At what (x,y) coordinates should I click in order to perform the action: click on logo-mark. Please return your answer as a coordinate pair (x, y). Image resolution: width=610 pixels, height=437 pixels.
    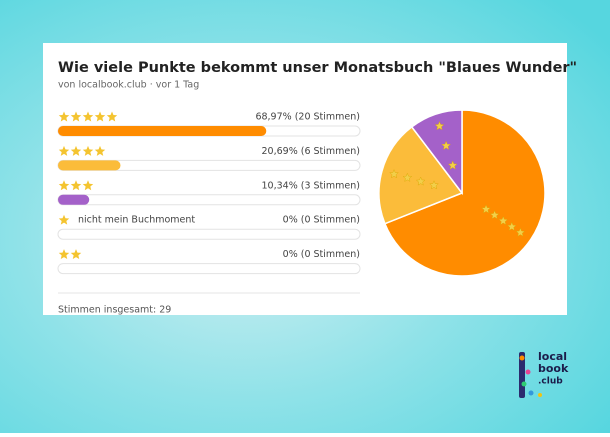
    Looking at the image, I should click on (522, 375).